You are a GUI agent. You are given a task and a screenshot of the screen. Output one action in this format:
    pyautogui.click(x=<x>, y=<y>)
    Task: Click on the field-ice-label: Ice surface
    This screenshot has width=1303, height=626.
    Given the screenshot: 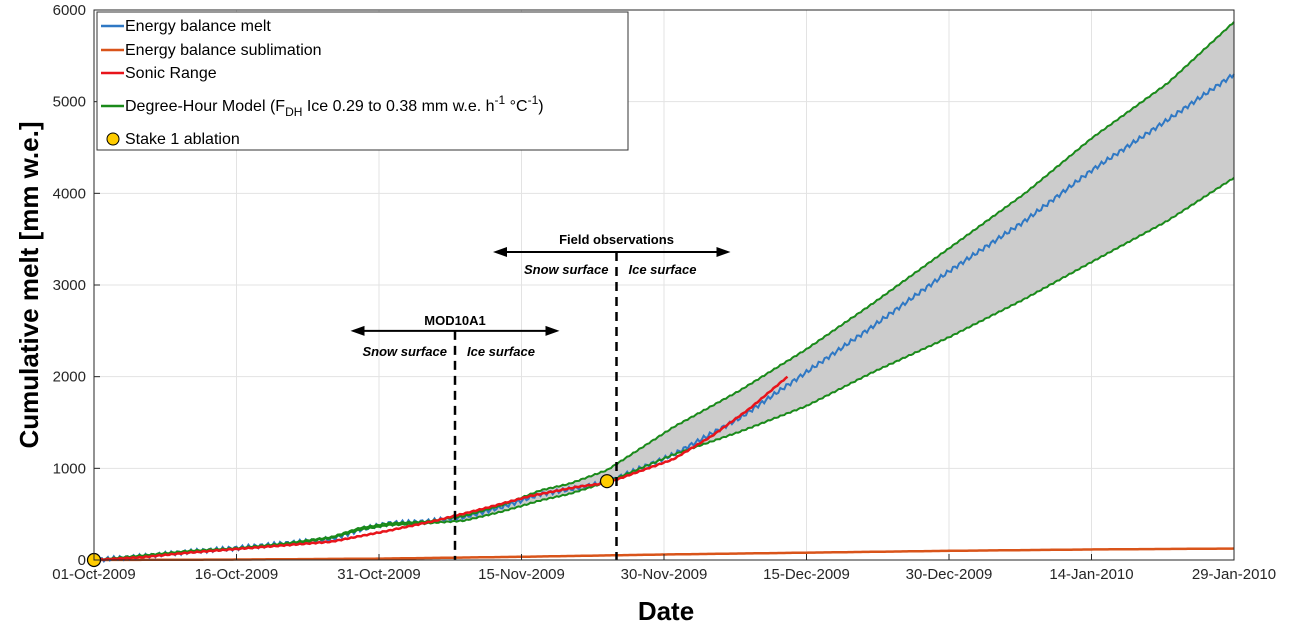 What is the action you would take?
    pyautogui.click(x=663, y=269)
    